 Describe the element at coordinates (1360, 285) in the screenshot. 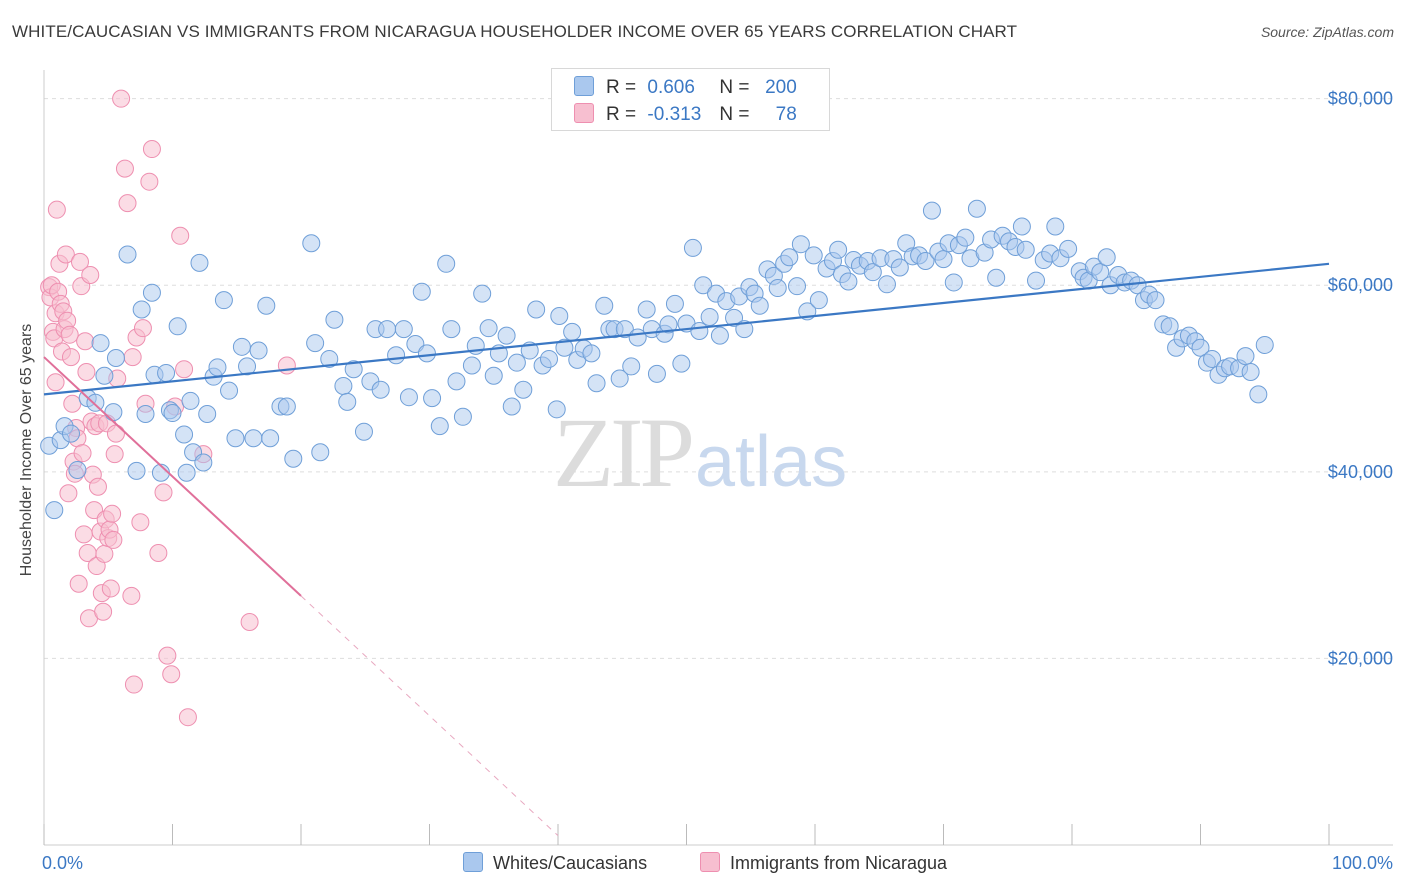

I see `y-tick-label: $60,000` at that location.